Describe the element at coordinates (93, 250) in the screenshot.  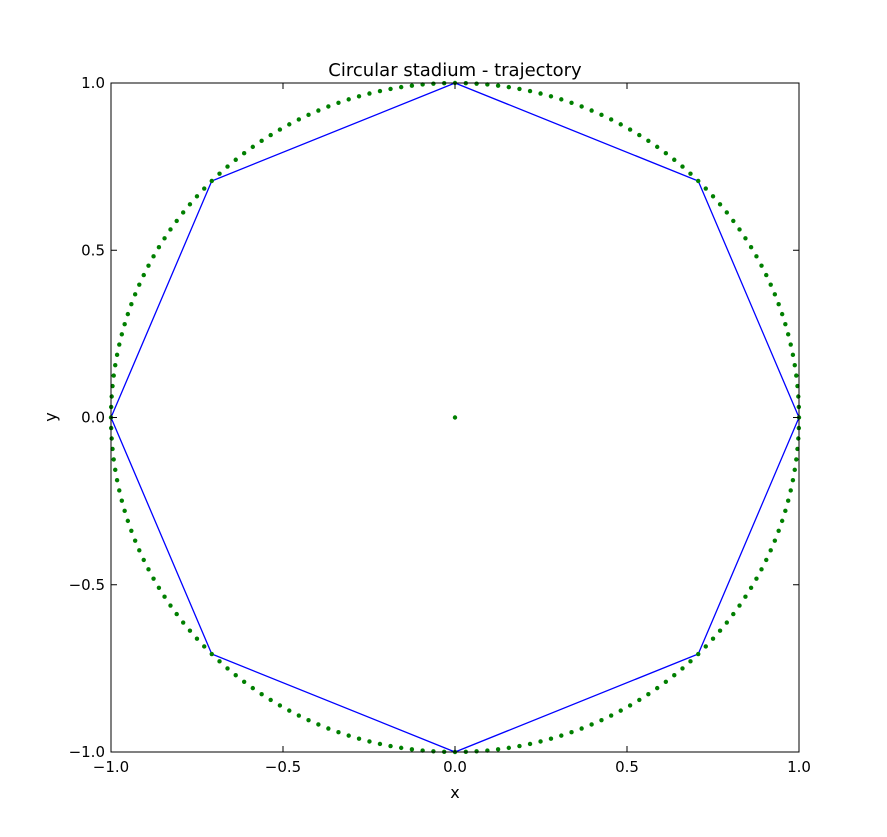
I see `y-tick-label: 0.5` at that location.